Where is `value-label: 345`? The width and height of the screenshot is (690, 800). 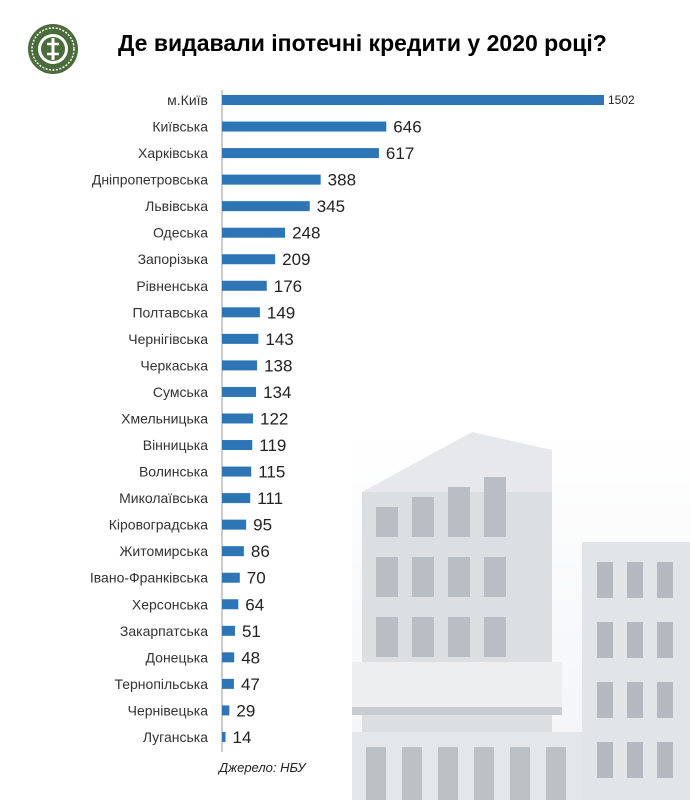 value-label: 345 is located at coordinates (331, 206).